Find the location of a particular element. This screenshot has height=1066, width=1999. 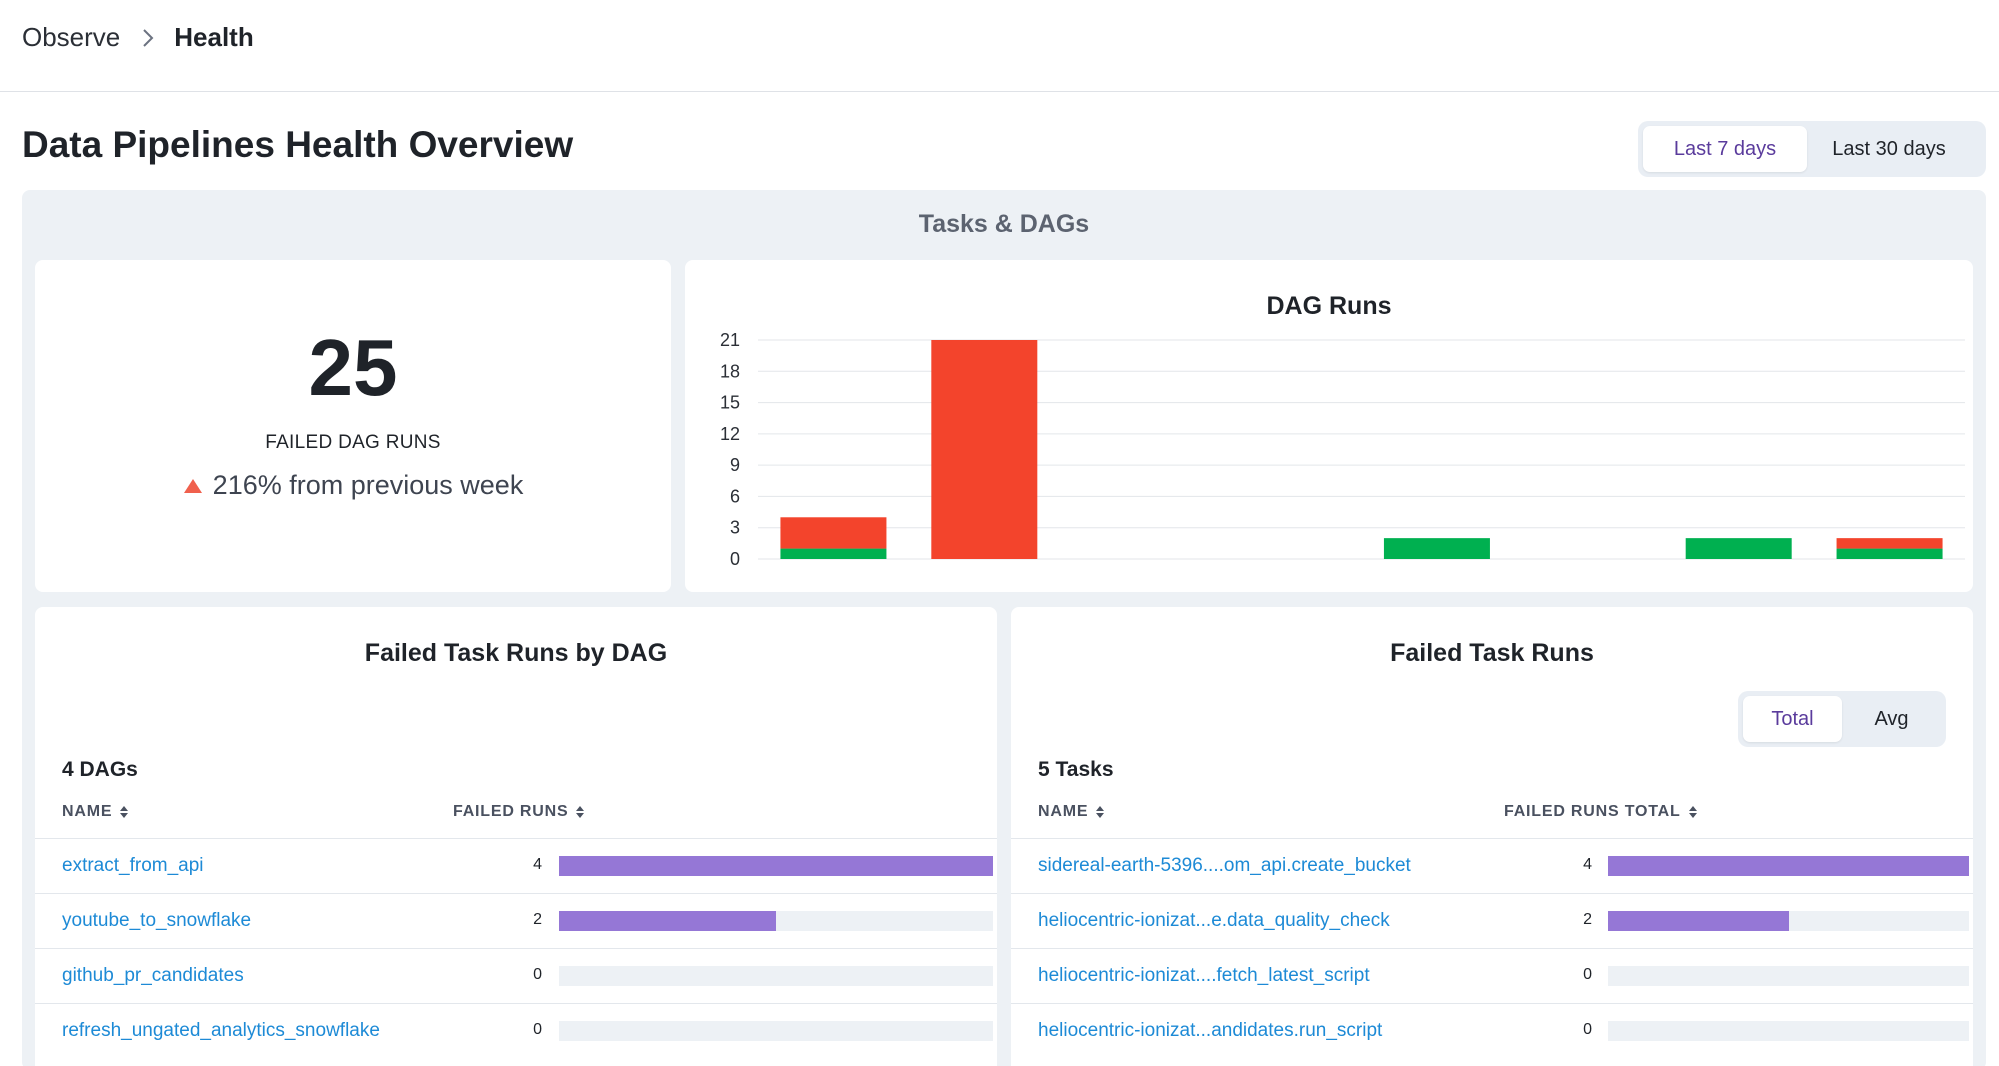

dag-runs-chart: 0 3 6 9 12 15 18 21 is located at coordinates (1342, 449).